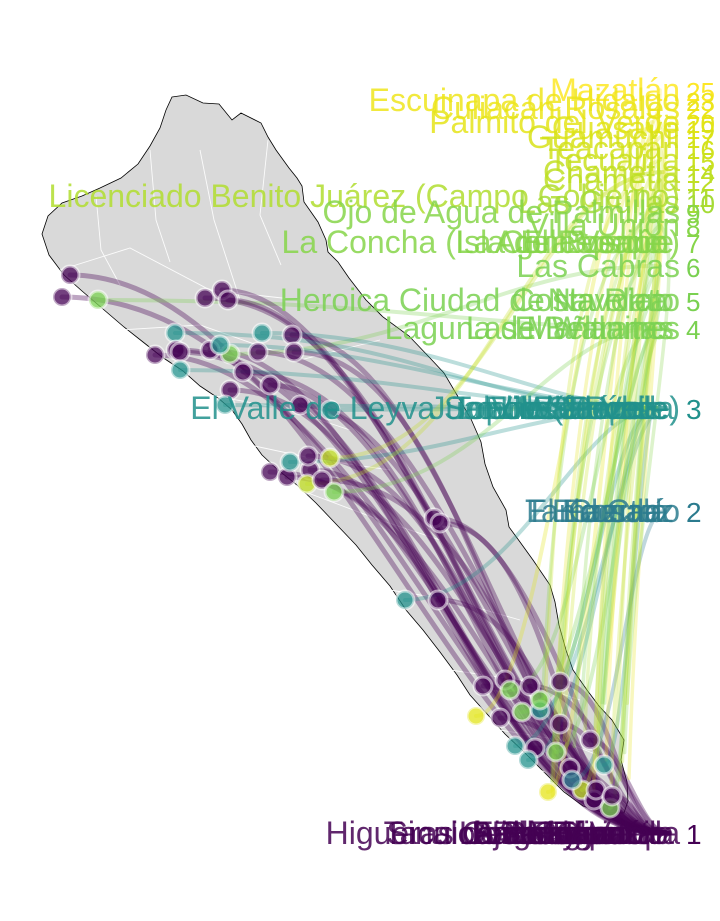 This screenshot has height=921, width=720. Describe the element at coordinates (700, 130) in the screenshot. I see `rank-number-label: 19` at that location.